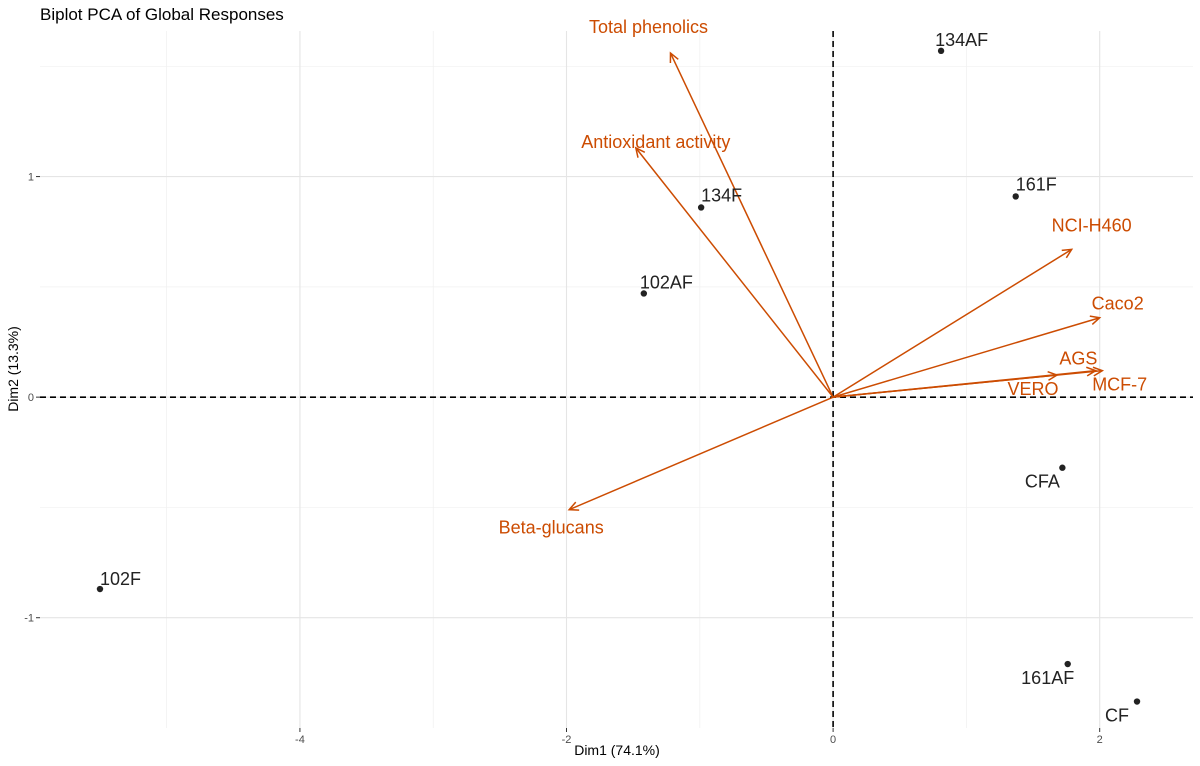 This screenshot has width=1200, height=766. What do you see at coordinates (1078, 359) in the screenshot?
I see `arrow-label: AGS` at bounding box center [1078, 359].